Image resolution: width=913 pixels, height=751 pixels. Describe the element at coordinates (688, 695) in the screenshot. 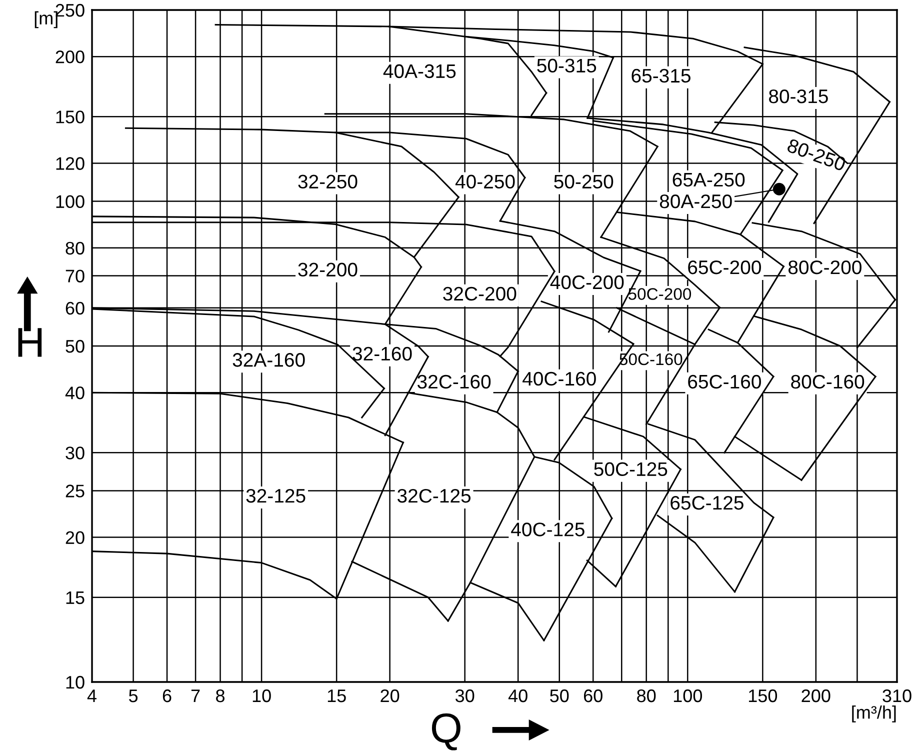

I see `x-tick-label: 100` at that location.